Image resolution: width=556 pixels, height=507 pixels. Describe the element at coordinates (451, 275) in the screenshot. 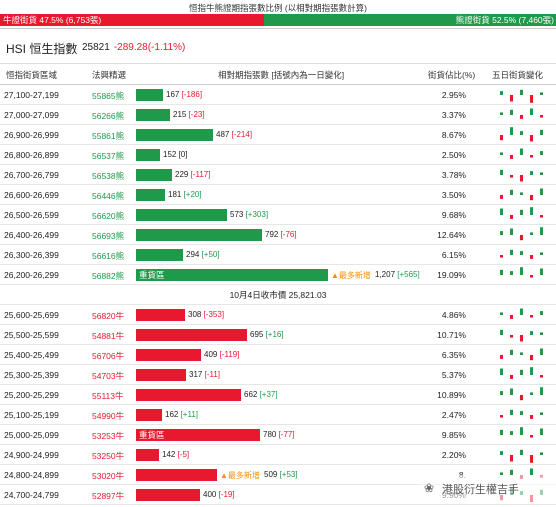

I see `row-ratio: 19.09%` at that location.